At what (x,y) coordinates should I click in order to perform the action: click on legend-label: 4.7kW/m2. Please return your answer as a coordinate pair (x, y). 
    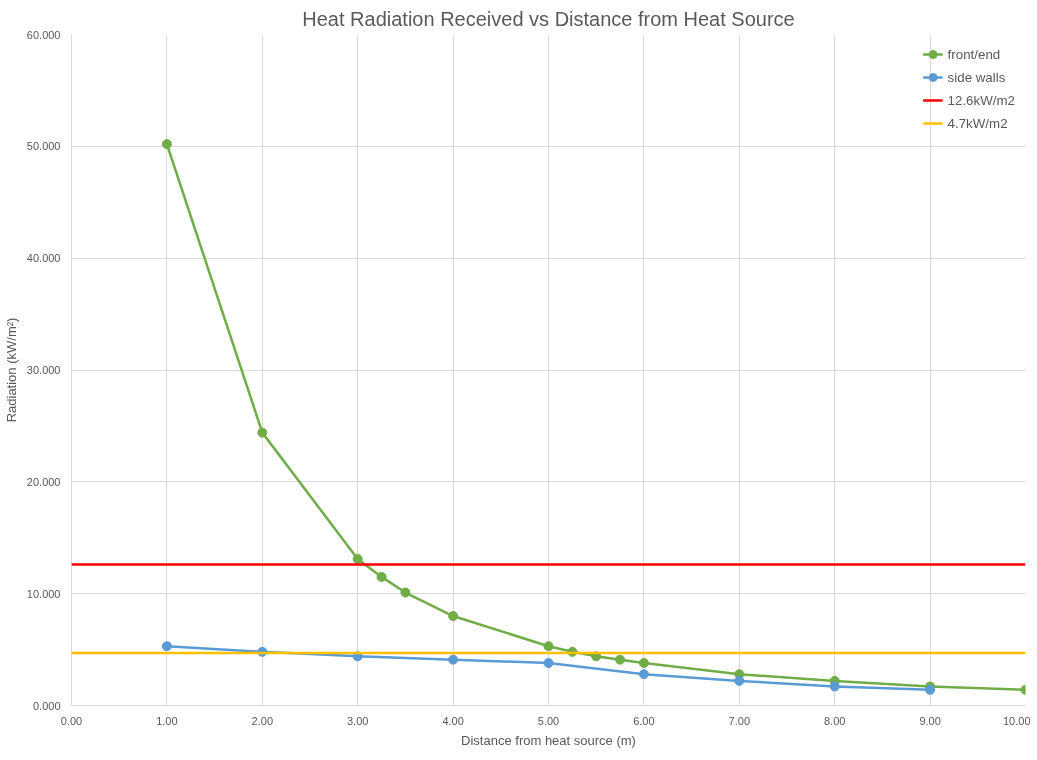
    Looking at the image, I should click on (977, 123).